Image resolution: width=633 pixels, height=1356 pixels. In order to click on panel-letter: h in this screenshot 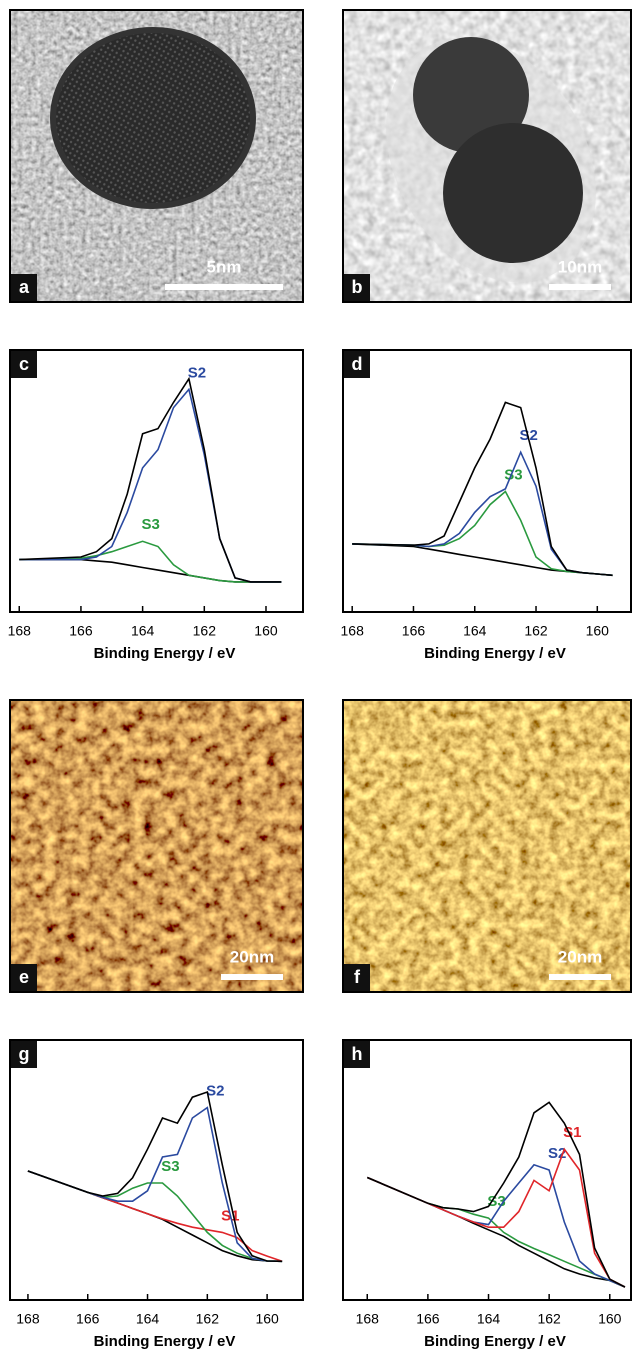, I will do `click(357, 1054)`.